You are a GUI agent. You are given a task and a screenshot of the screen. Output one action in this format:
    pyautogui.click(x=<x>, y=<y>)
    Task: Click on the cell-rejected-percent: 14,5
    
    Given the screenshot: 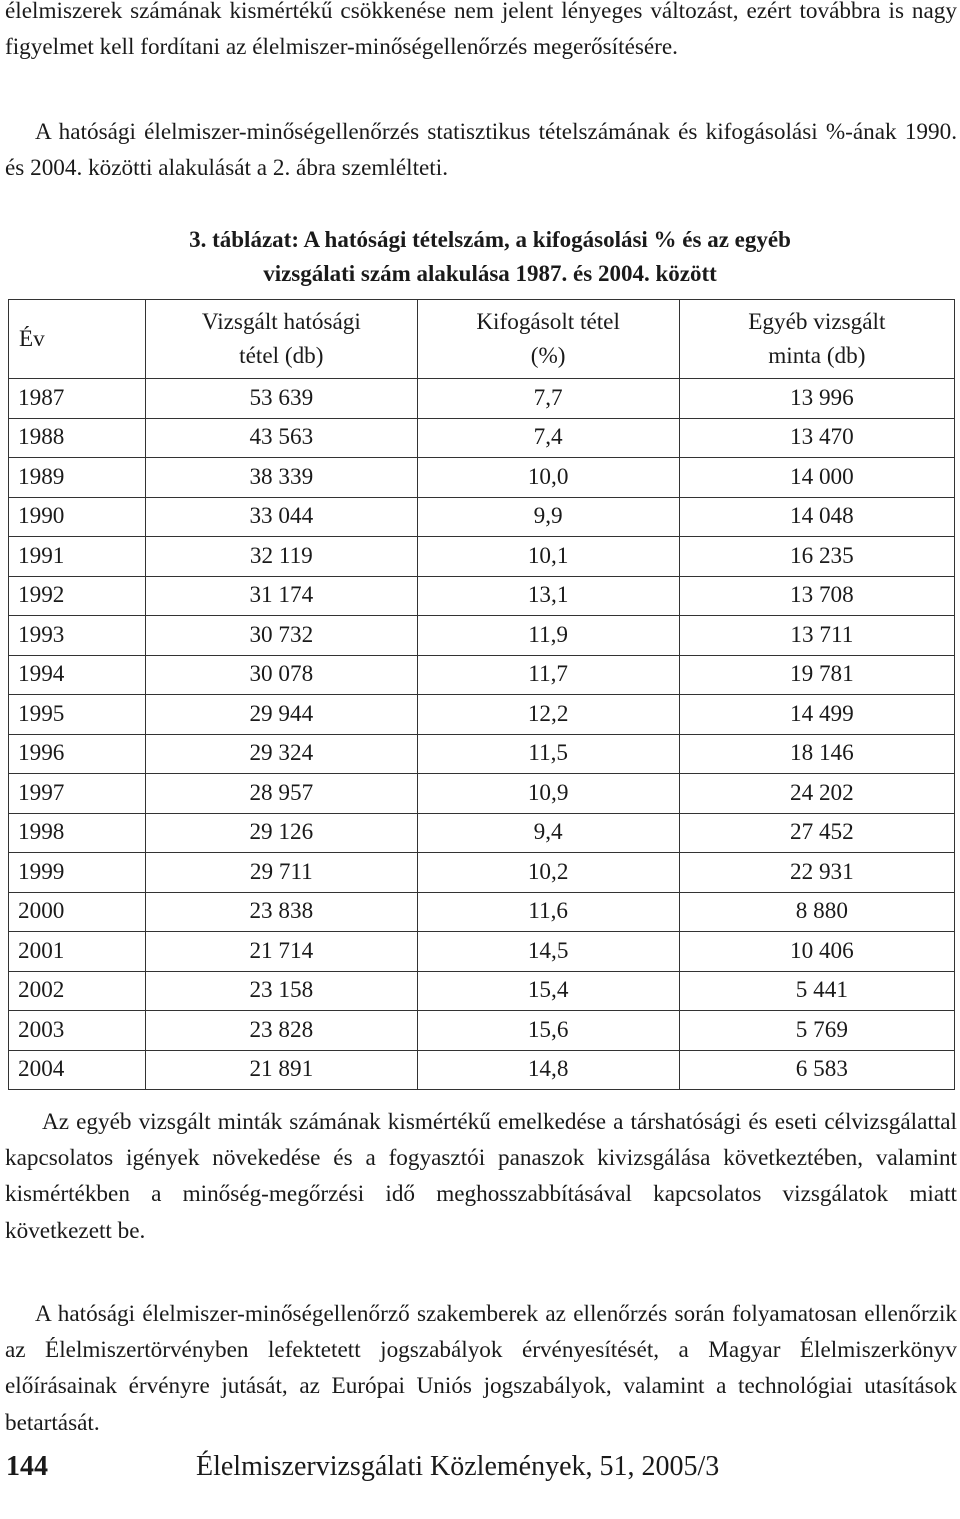 What is the action you would take?
    pyautogui.click(x=548, y=951)
    